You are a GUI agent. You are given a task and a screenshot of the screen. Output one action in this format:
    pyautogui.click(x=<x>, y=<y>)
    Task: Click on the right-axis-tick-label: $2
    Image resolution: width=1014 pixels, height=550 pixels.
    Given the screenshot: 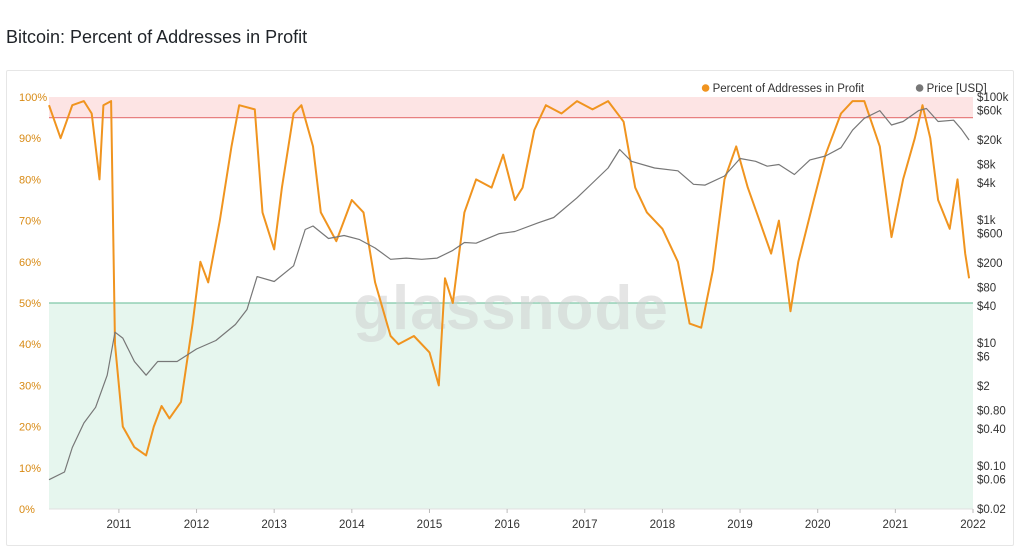 What is the action you would take?
    pyautogui.click(x=983, y=387)
    